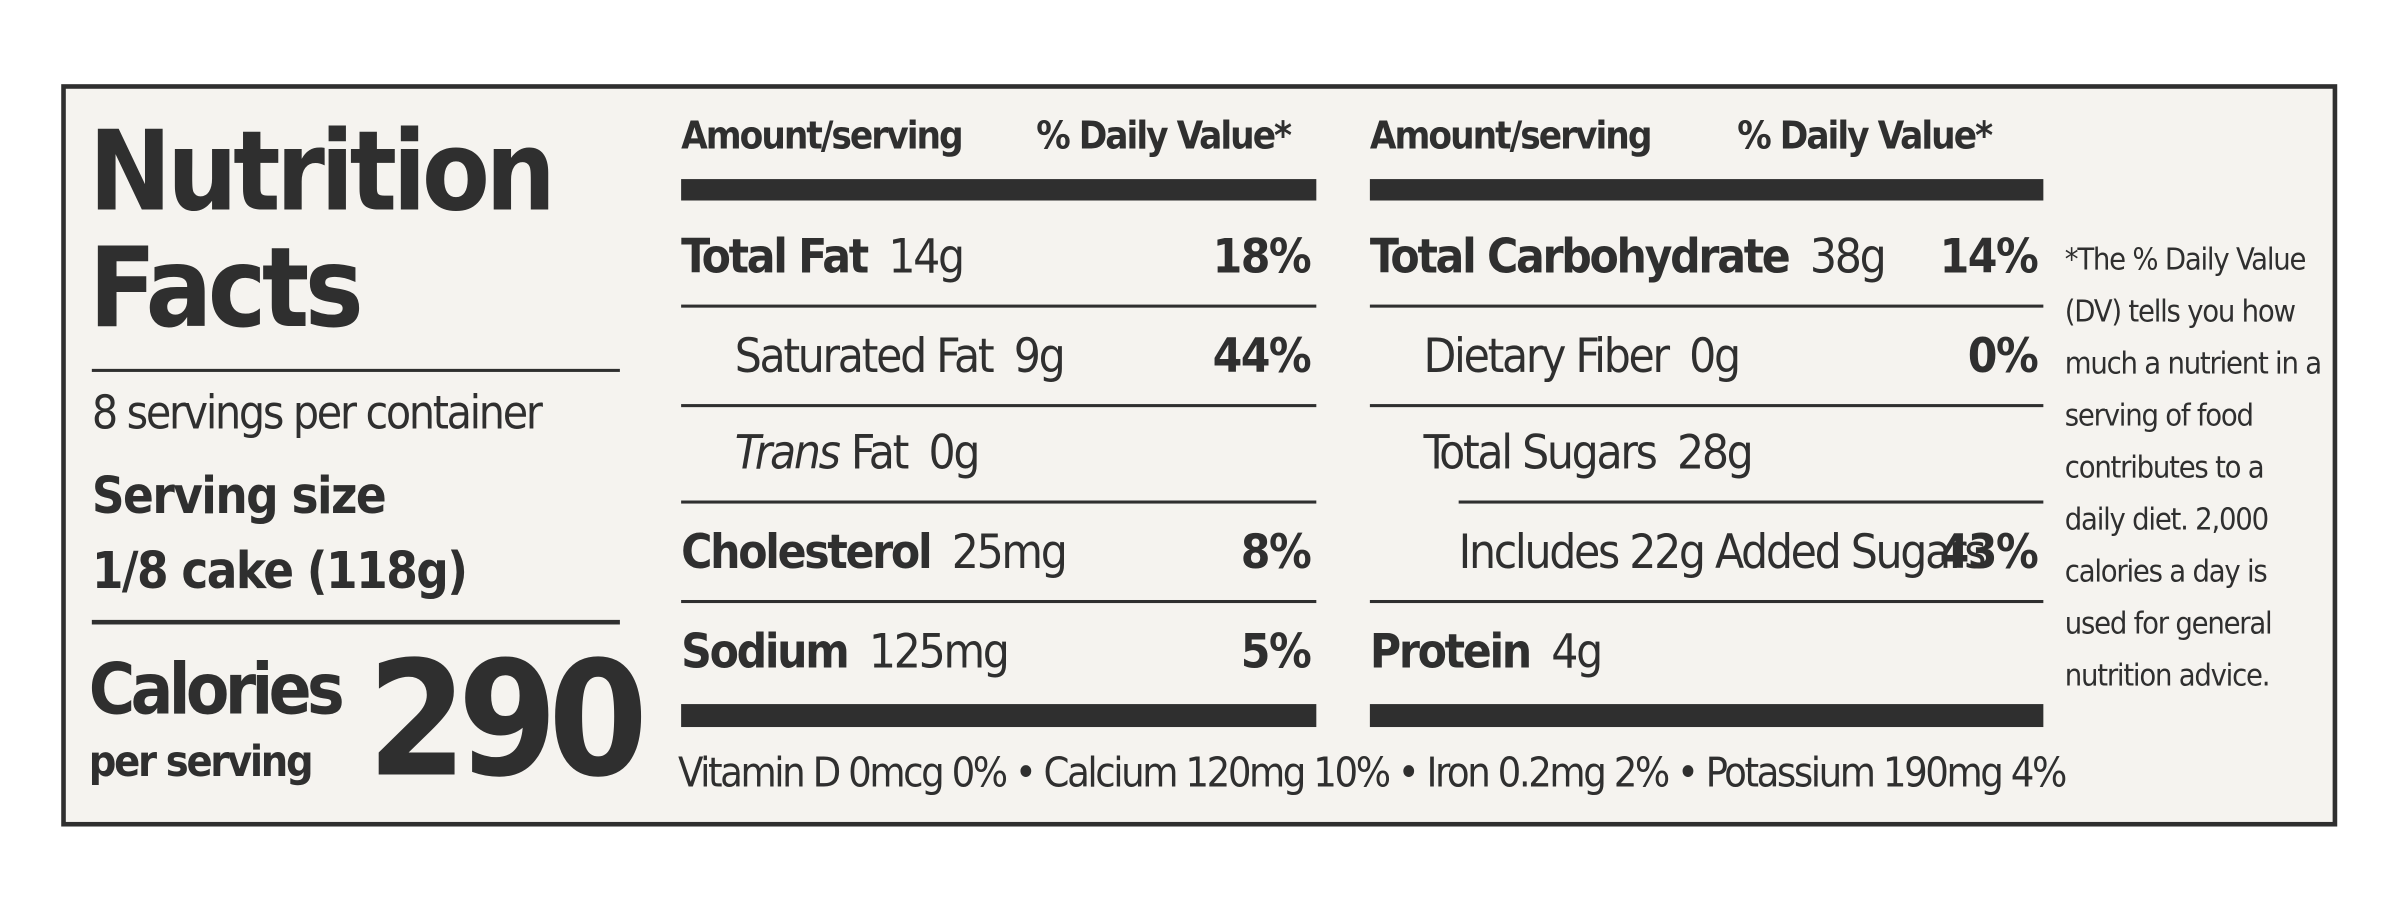 The image size is (2400, 913). I want to click on calories-sublabel: per serving, so click(201, 761).